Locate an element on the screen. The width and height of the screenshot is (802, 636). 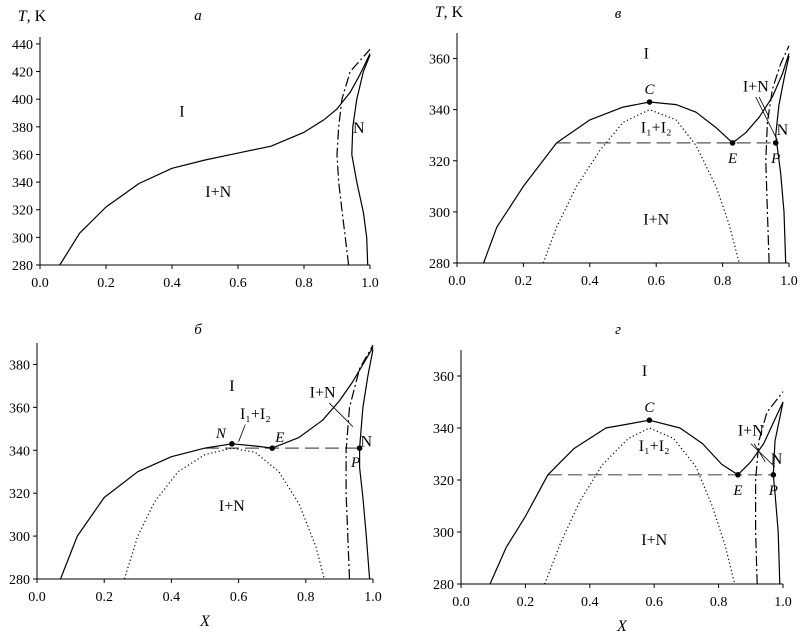
point-marker-c is located at coordinates (649, 102).